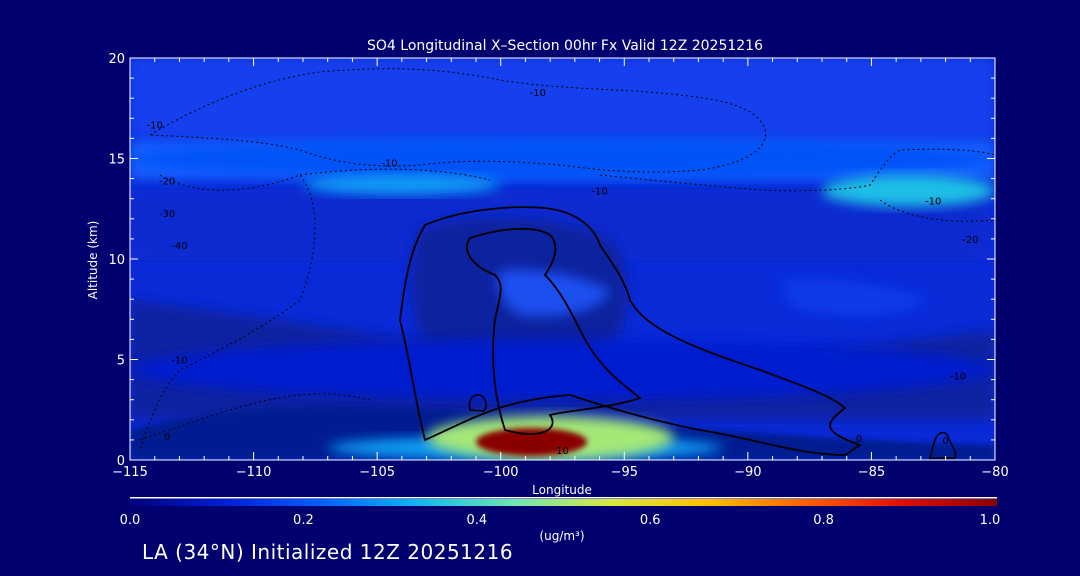  What do you see at coordinates (823, 520) in the screenshot?
I see `colorbar-tick-label: 0.8` at bounding box center [823, 520].